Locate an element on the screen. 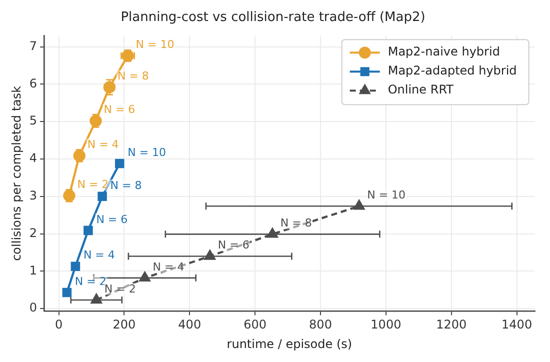  chart-title: Planning-cost vs collision-rate trade-off (Map2) is located at coordinates (273, 18).